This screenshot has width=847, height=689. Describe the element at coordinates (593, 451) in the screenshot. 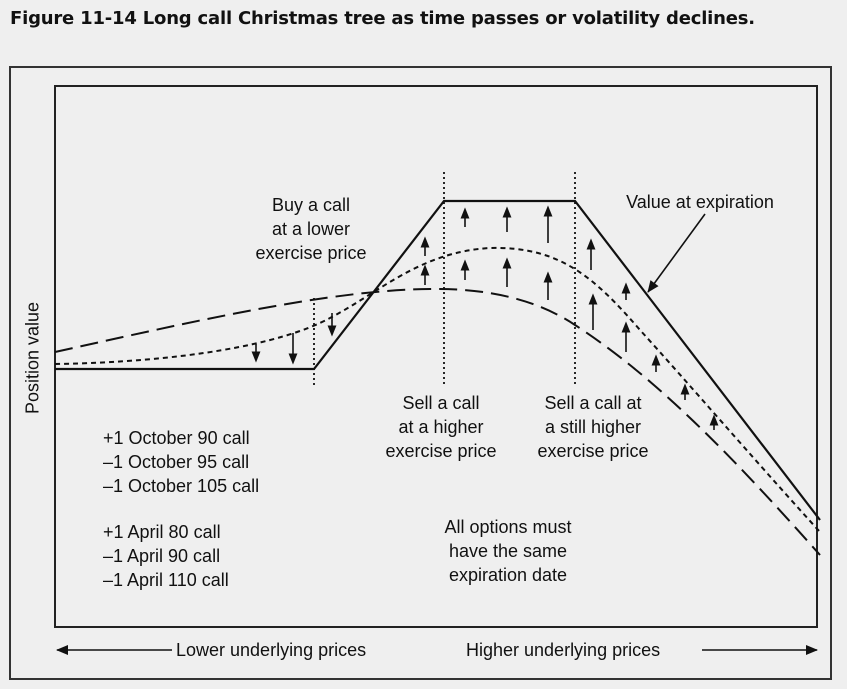

I see `sell-still-higher-line-3: exercise price` at that location.